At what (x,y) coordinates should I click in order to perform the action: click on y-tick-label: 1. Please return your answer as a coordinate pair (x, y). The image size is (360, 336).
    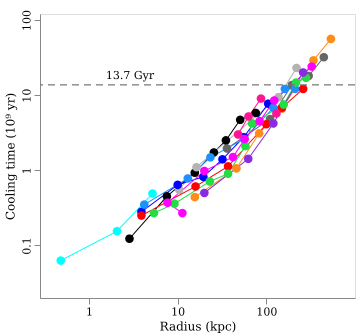
    Looking at the image, I should click on (27, 170).